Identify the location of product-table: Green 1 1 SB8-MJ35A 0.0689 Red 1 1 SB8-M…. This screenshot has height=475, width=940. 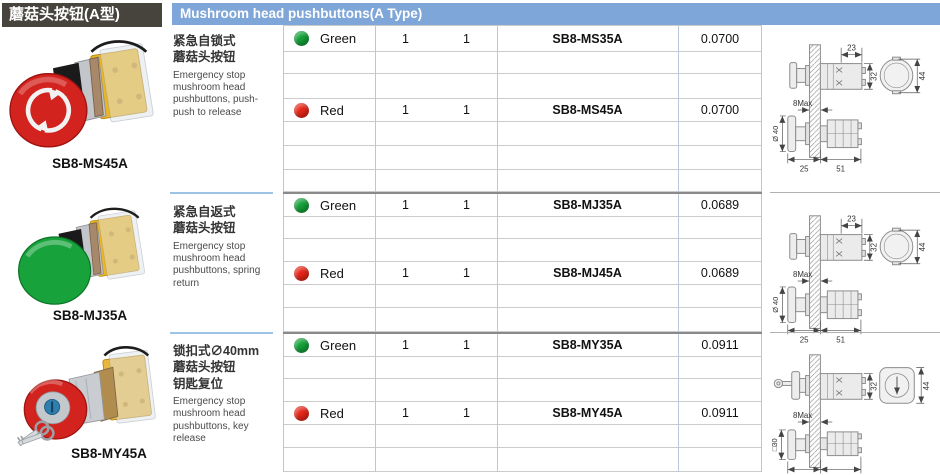
(522, 263).